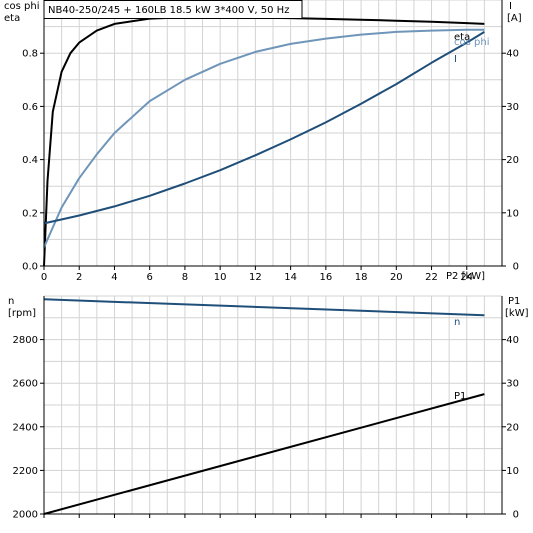  I want to click on series-label-eta: eta, so click(462, 37).